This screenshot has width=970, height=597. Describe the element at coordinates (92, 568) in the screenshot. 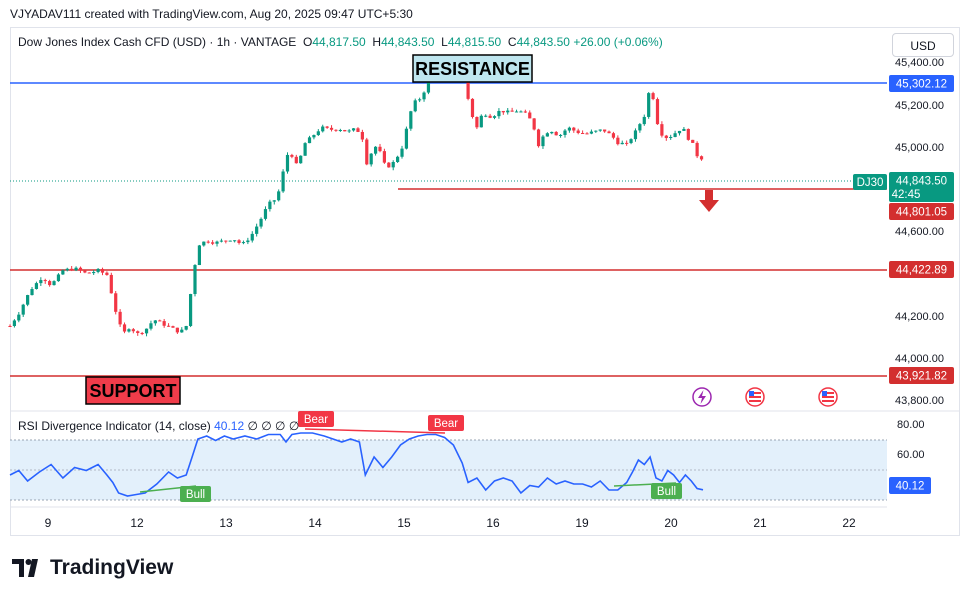

I see `tradingview-logo: TradingView` at that location.